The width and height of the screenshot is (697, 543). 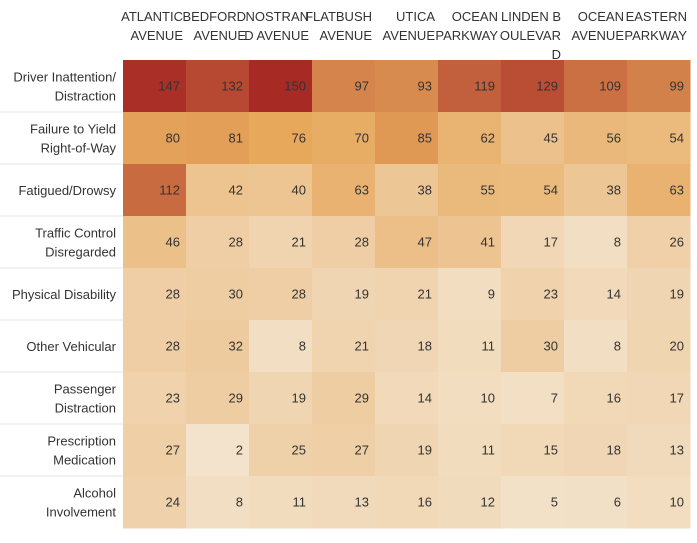 What do you see at coordinates (551, 137) in the screenshot?
I see `cell-value-label: 45` at bounding box center [551, 137].